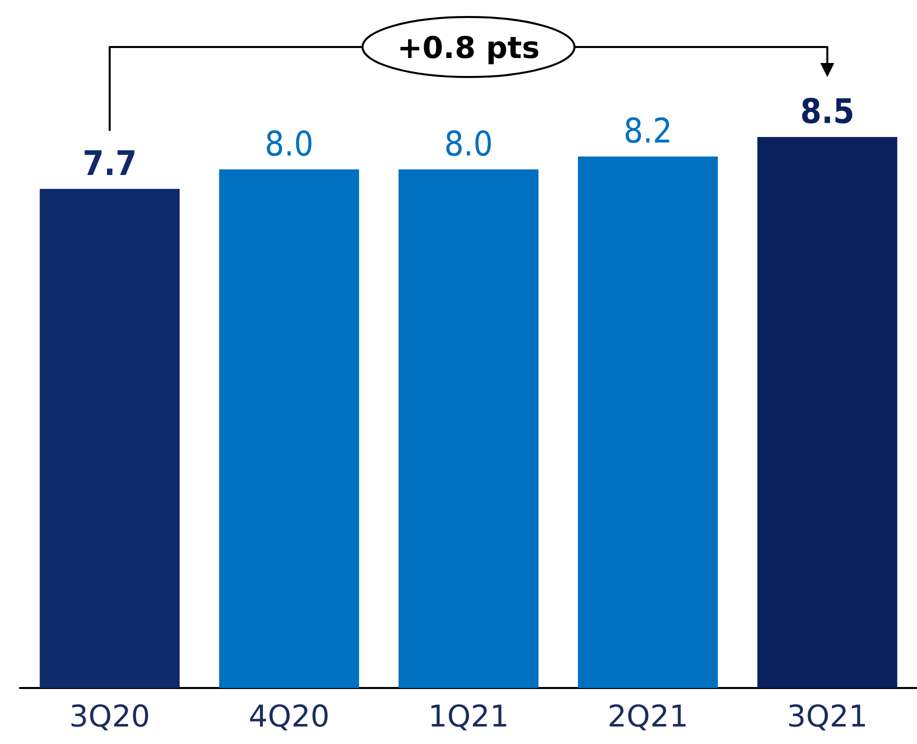 The height and width of the screenshot is (744, 917). I want to click on x-tick-label: 3Q20, so click(109, 717).